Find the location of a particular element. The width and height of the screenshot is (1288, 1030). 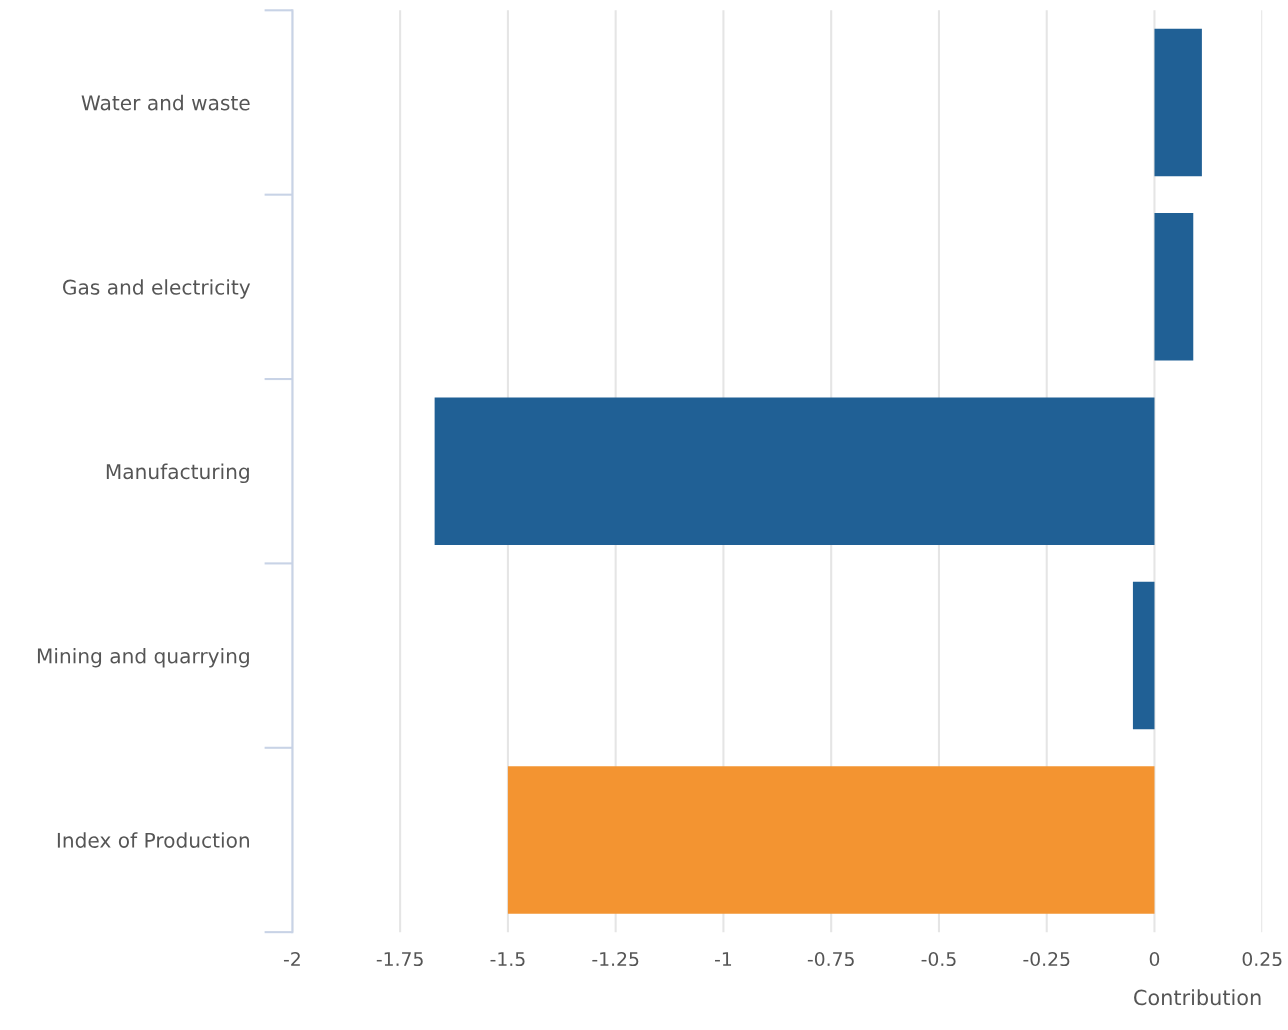

y-tick-label: Index of Production is located at coordinates (153, 840).